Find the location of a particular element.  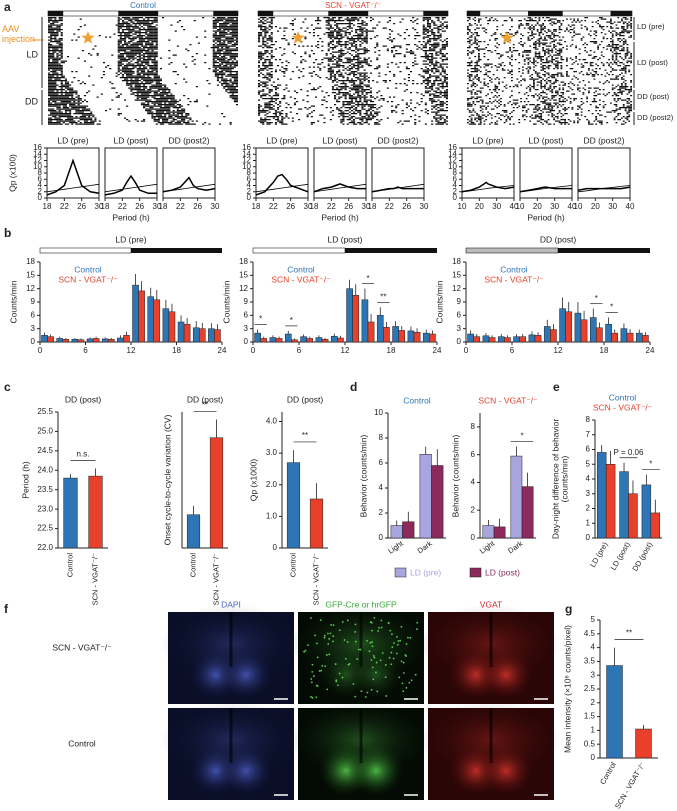

panel-label: c is located at coordinates (7, 387).